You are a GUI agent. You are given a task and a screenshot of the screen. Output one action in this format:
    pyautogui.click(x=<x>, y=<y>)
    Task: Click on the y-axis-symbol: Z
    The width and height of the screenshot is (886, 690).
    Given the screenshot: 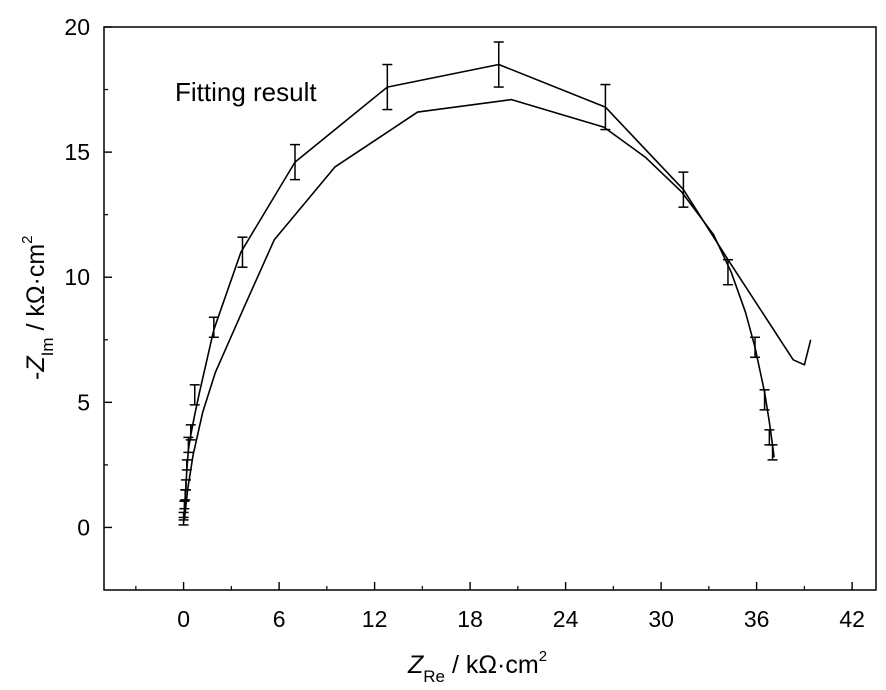 What is the action you would take?
    pyautogui.click(x=36, y=364)
    